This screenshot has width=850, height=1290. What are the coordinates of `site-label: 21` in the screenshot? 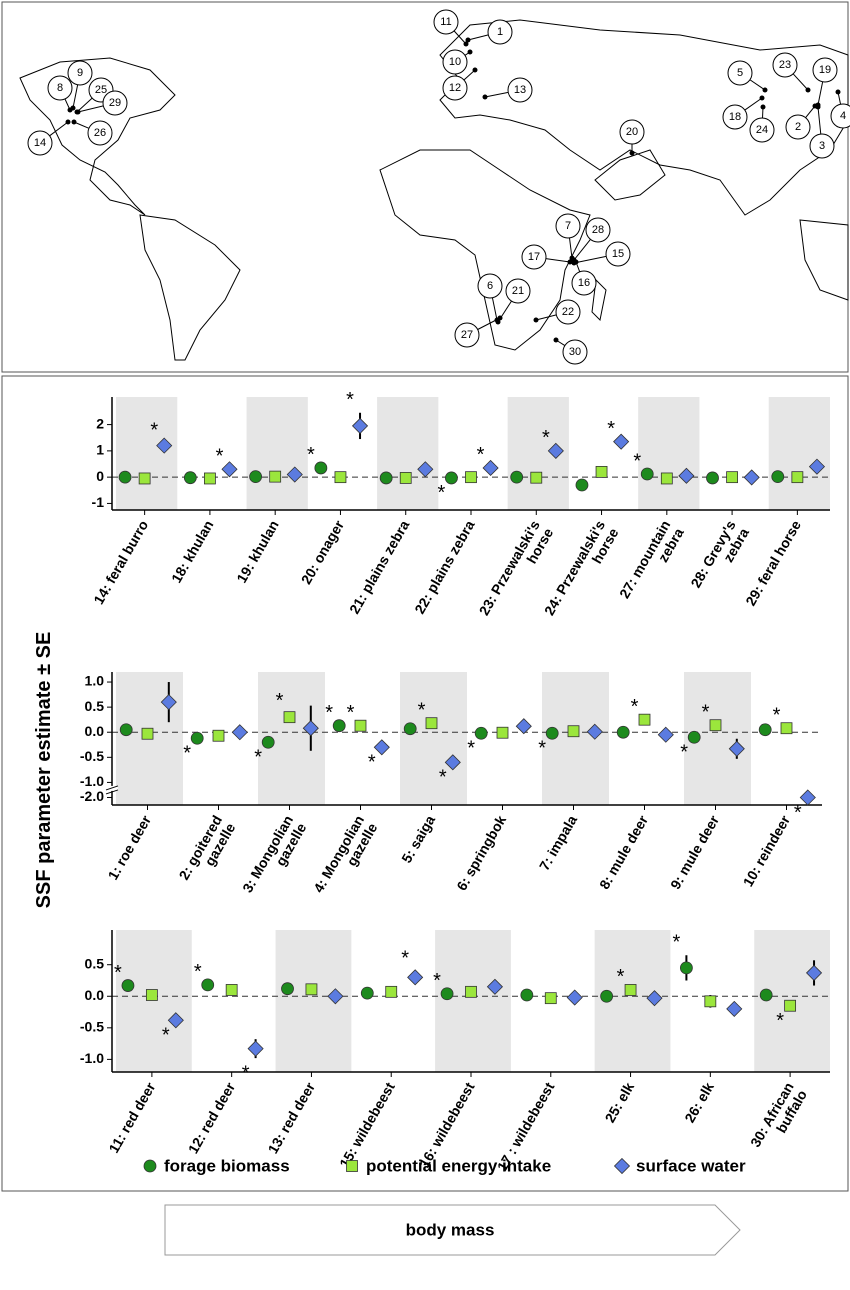 It's located at (518, 291).